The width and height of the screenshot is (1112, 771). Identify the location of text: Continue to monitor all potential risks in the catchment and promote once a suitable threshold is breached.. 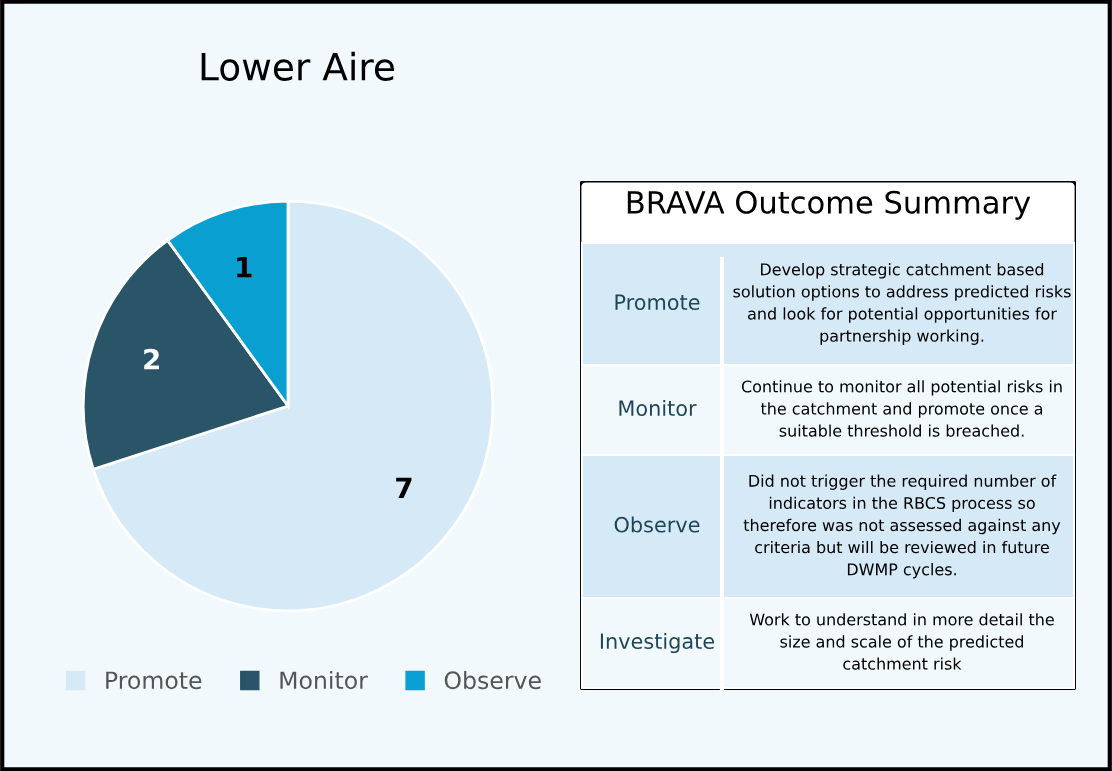
(901, 408).